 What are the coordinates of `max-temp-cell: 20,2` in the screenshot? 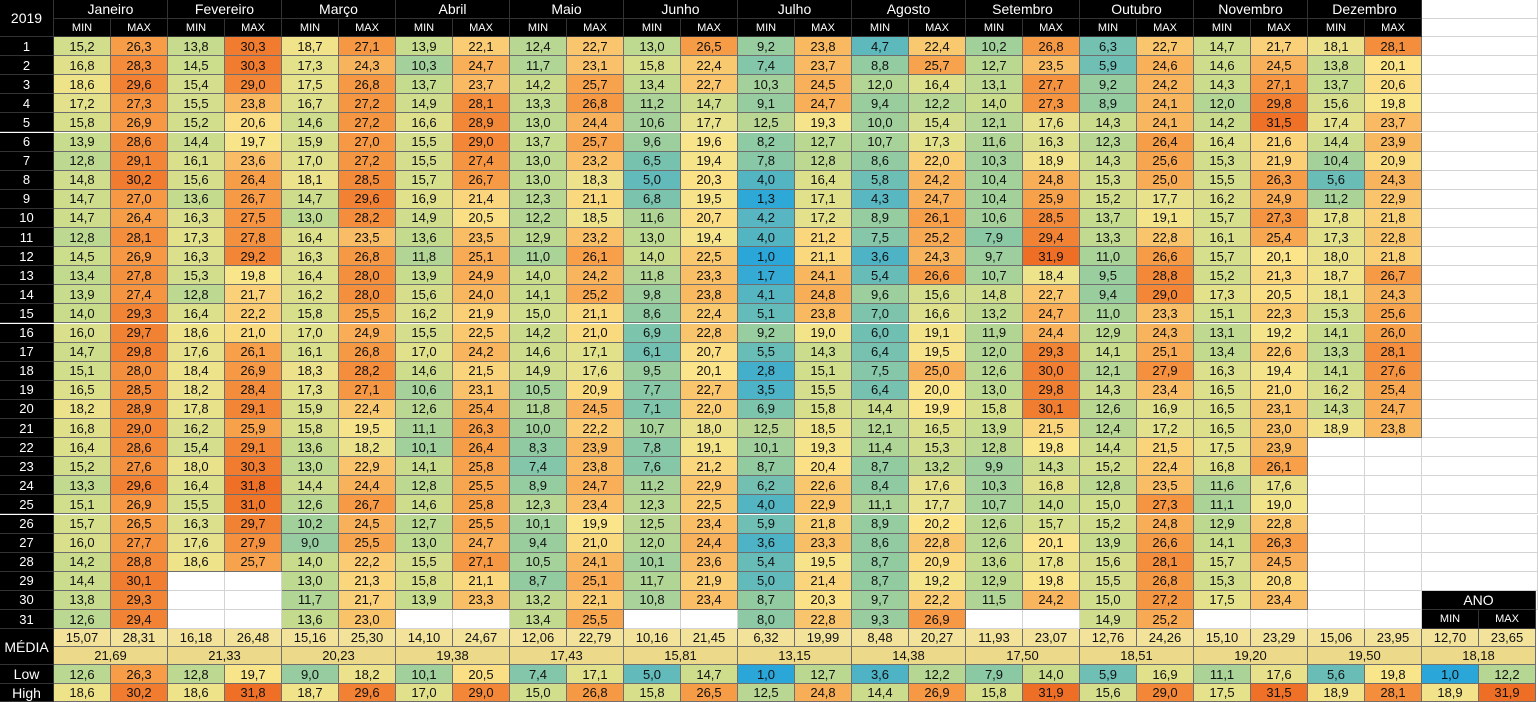 It's located at (937, 524).